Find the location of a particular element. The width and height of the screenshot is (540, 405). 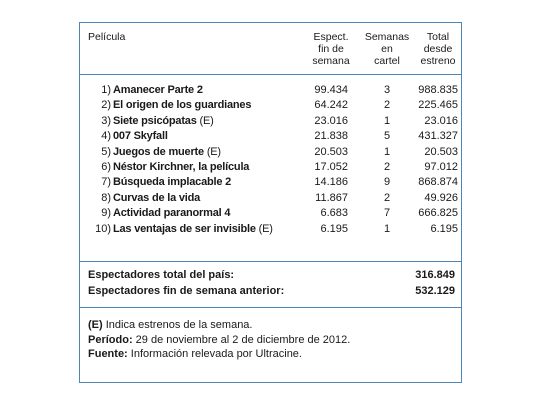

weekend-spectators: 6.195 is located at coordinates (334, 228).